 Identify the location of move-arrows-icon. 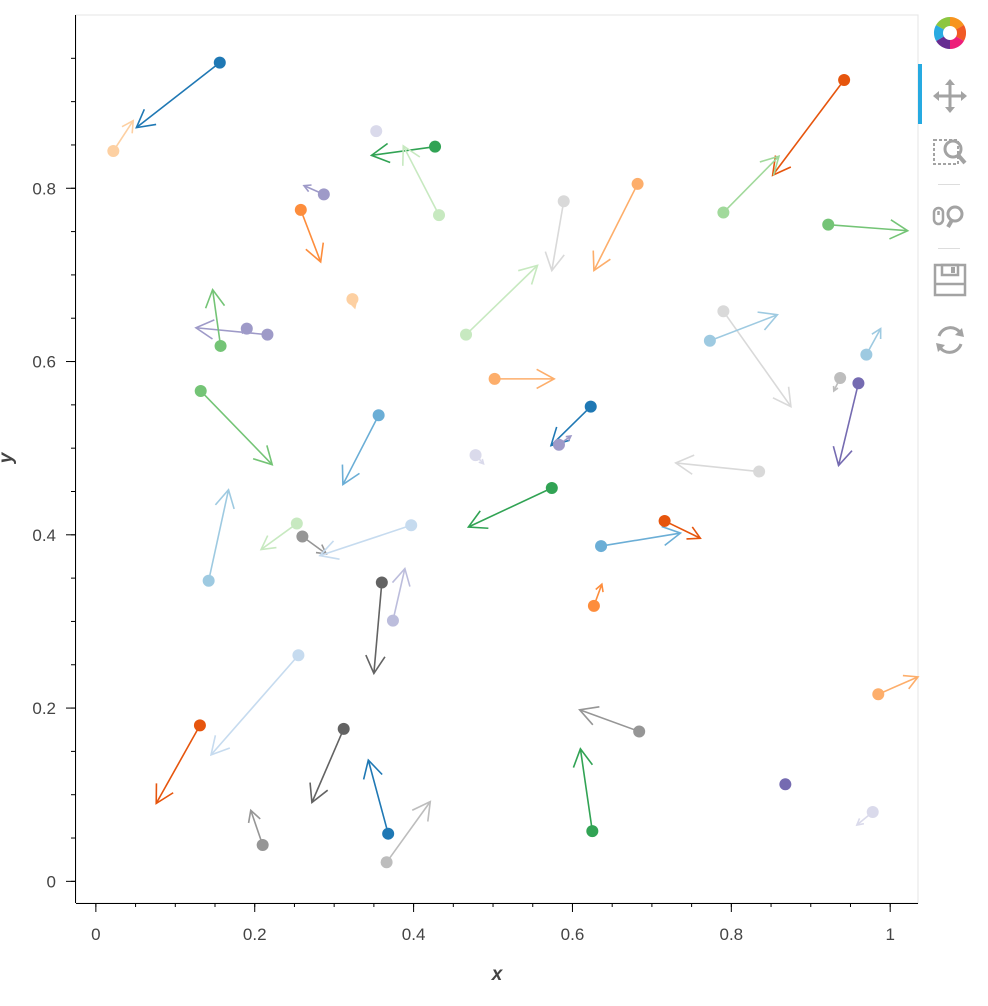
(950, 96).